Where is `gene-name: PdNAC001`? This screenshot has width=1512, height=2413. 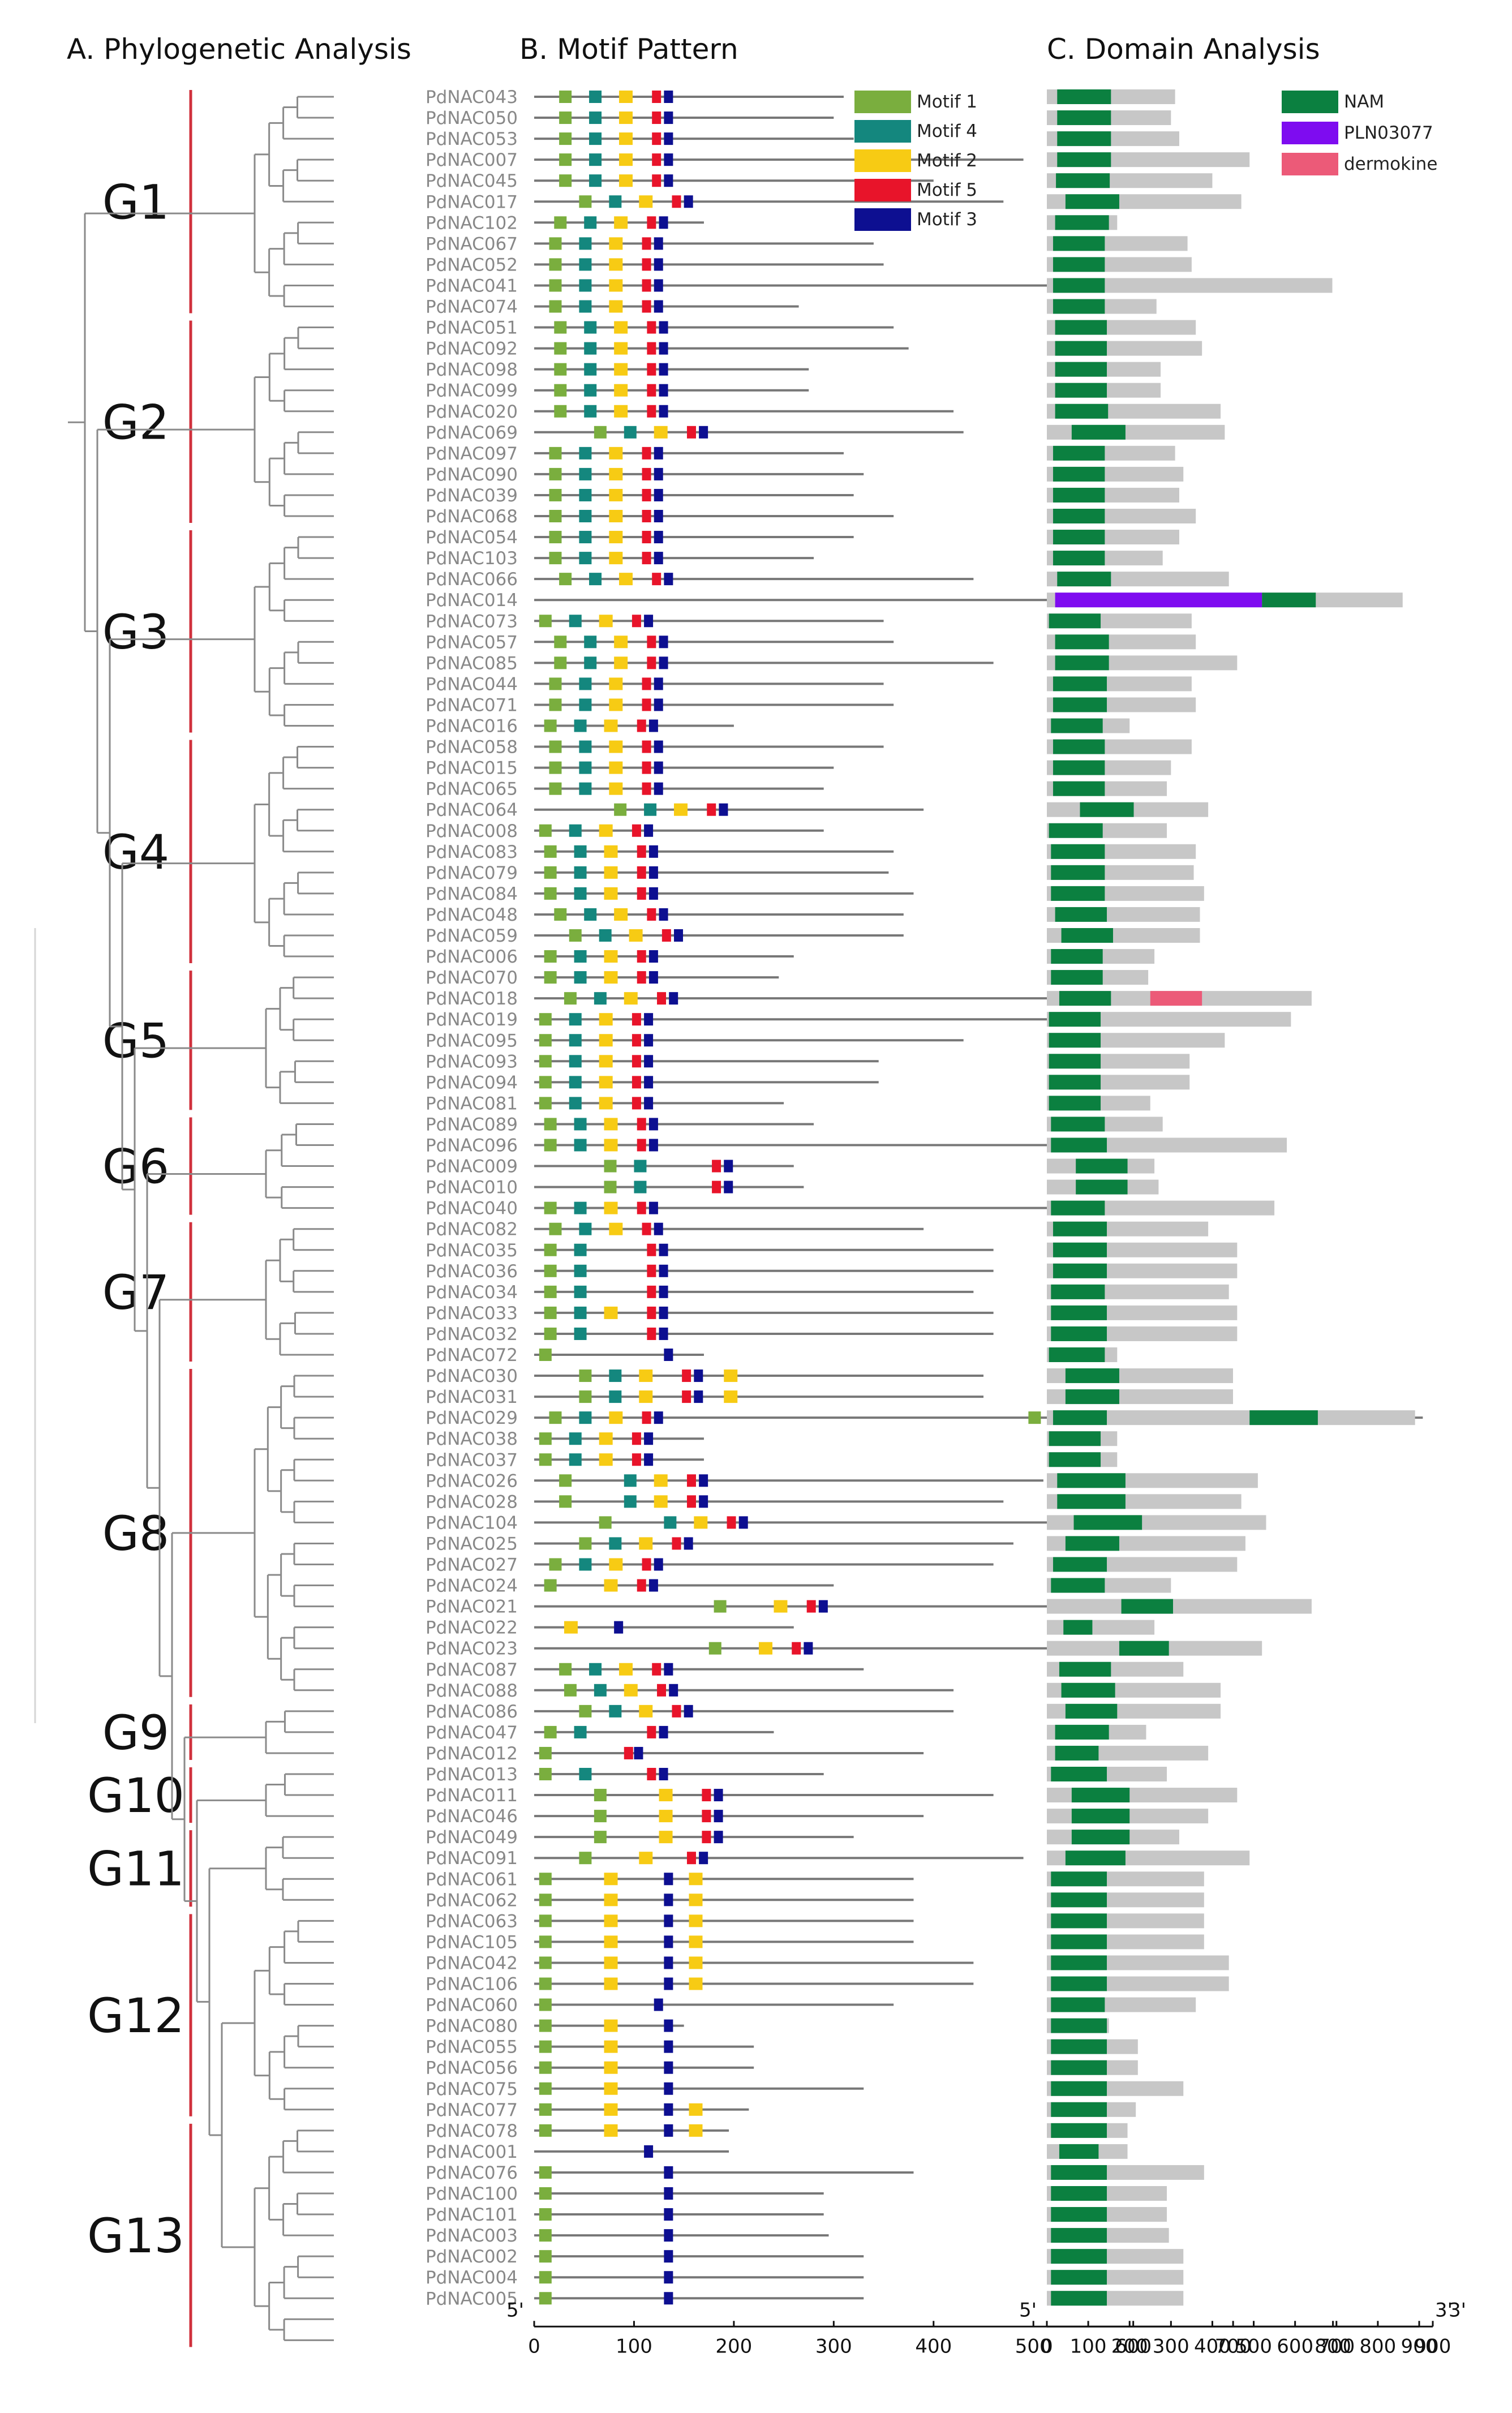
gene-name: PdNAC001 is located at coordinates (472, 2152).